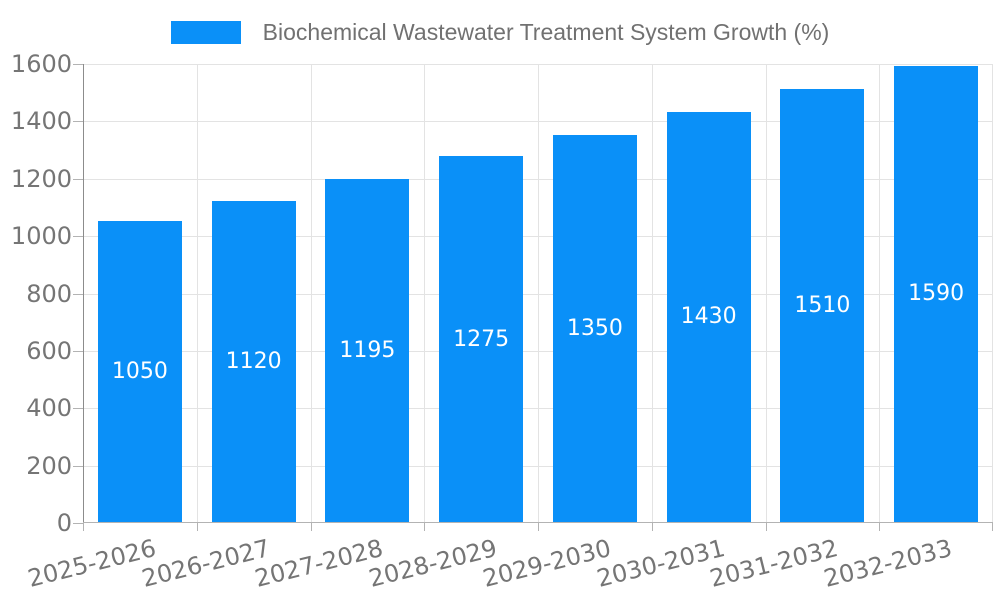 The image size is (1000, 600). What do you see at coordinates (49, 408) in the screenshot?
I see `y-tick-label: 400` at bounding box center [49, 408].